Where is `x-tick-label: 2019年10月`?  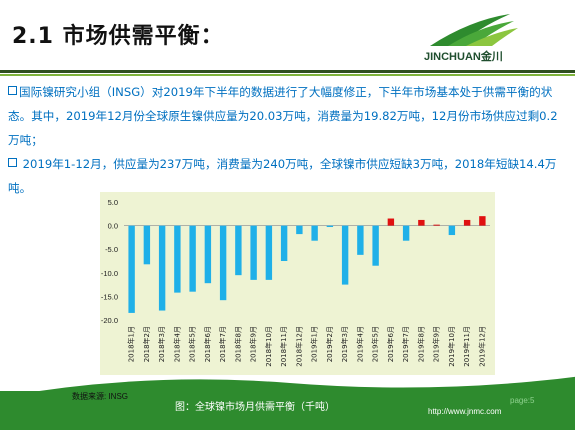 x-tick-label: 2019年10月 is located at coordinates (451, 346).